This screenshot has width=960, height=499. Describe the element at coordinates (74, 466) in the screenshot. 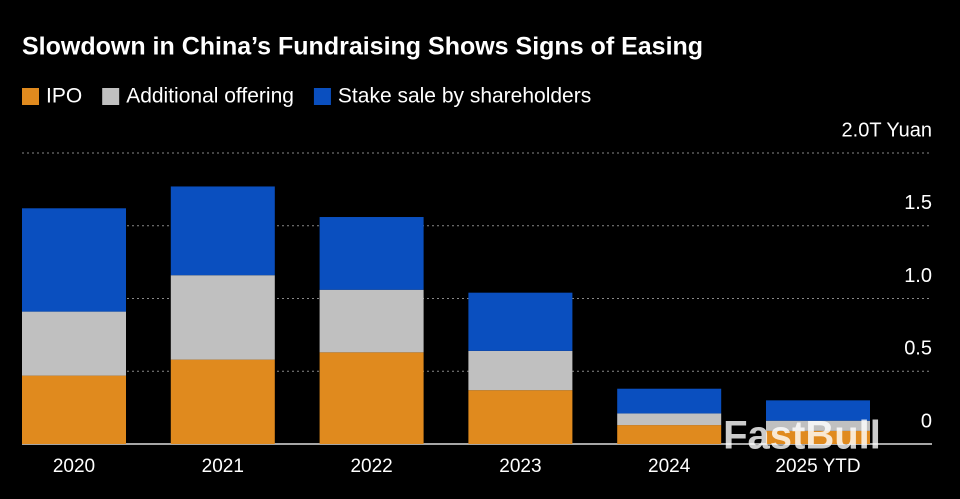

I see `x-tick-label: 2020` at that location.